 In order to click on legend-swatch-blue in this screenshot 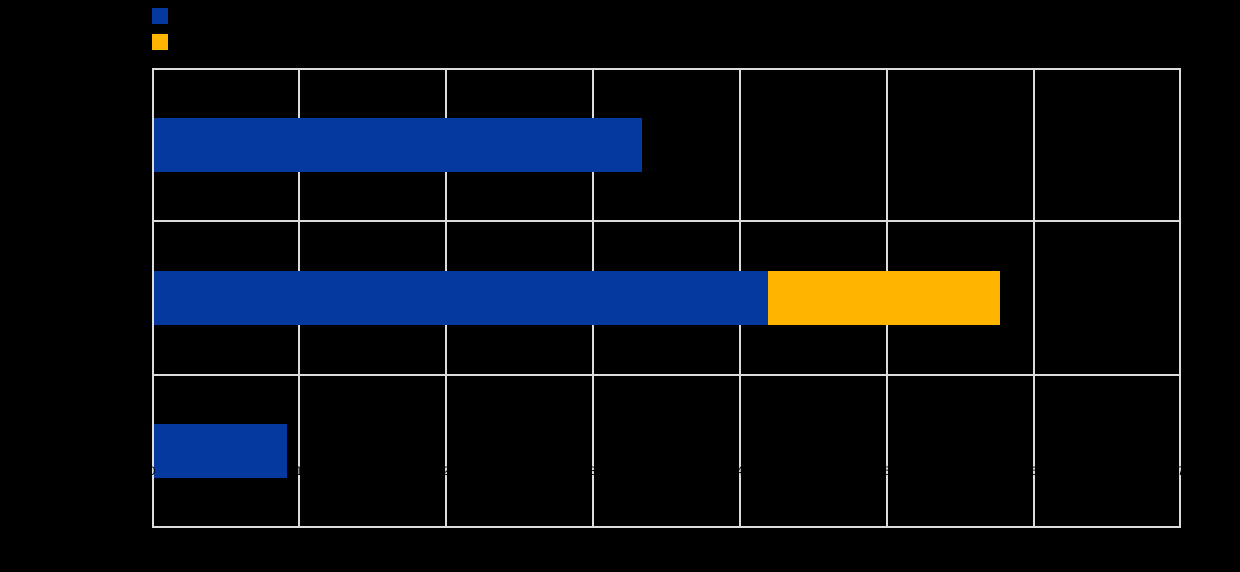, I will do `click(160, 16)`.